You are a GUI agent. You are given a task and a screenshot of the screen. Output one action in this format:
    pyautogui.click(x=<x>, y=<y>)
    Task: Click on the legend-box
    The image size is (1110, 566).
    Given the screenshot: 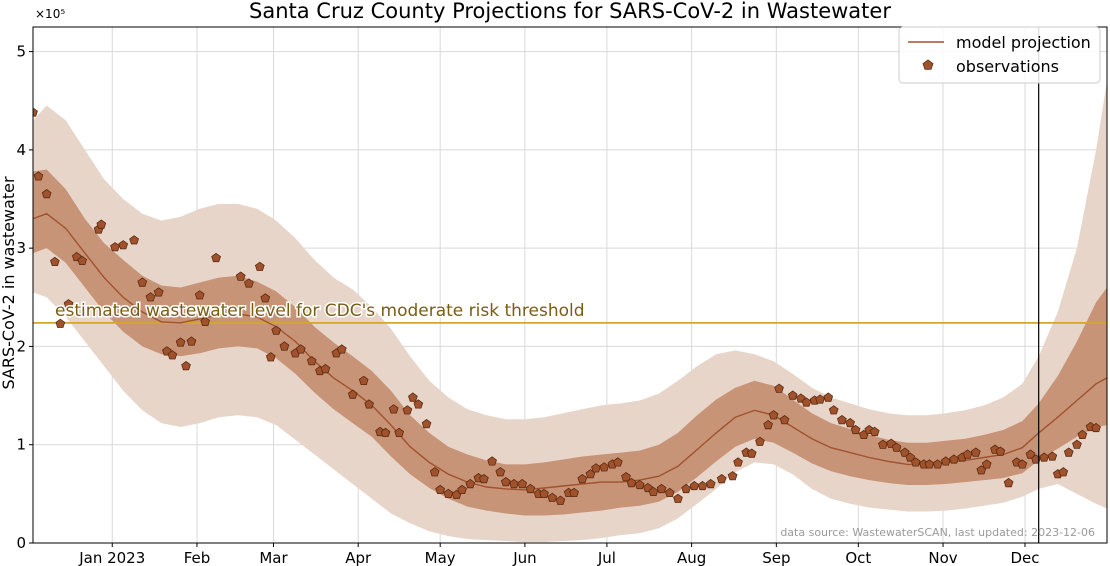 What is the action you would take?
    pyautogui.click(x=999, y=55)
    